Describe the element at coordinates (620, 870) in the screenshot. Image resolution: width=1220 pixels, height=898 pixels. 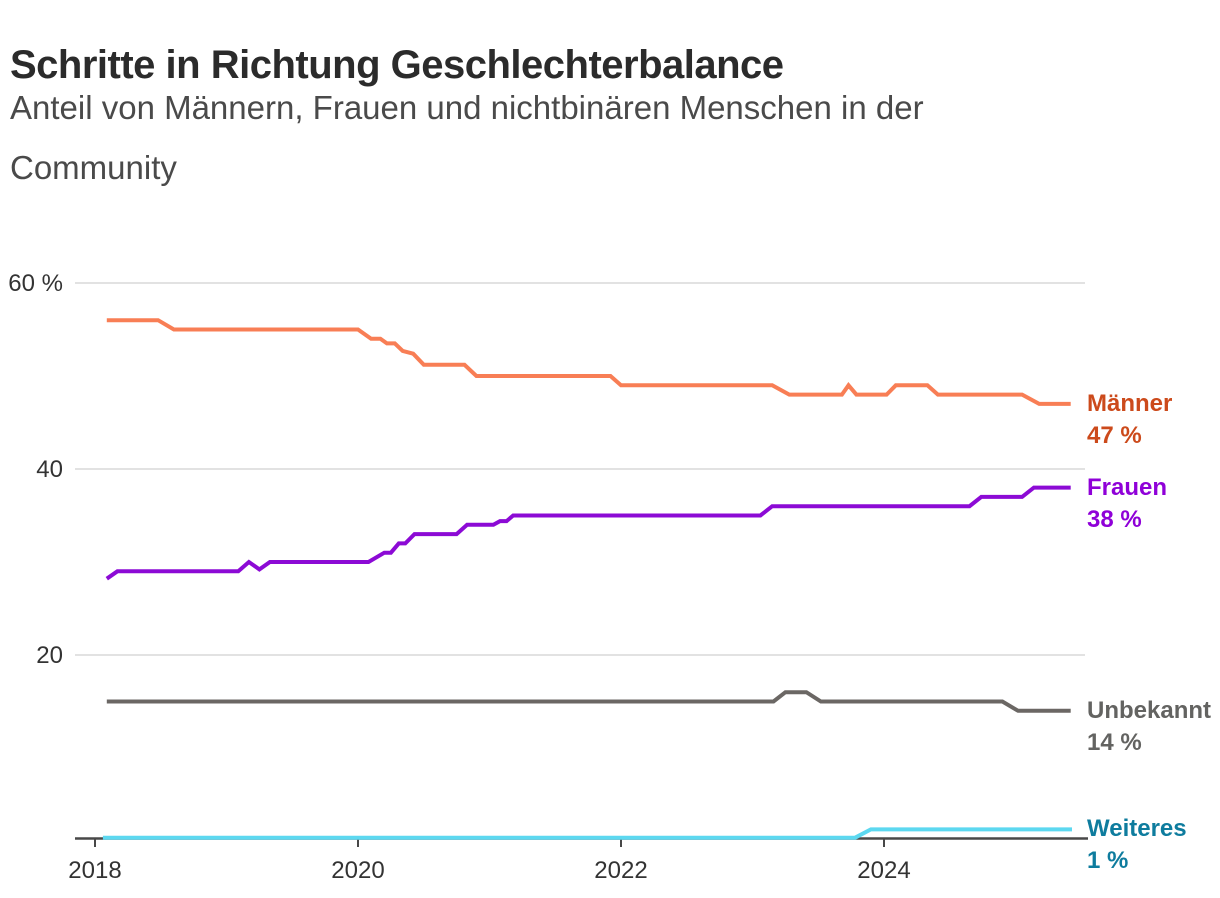
I see `x-axis-tick-label: 2022` at that location.